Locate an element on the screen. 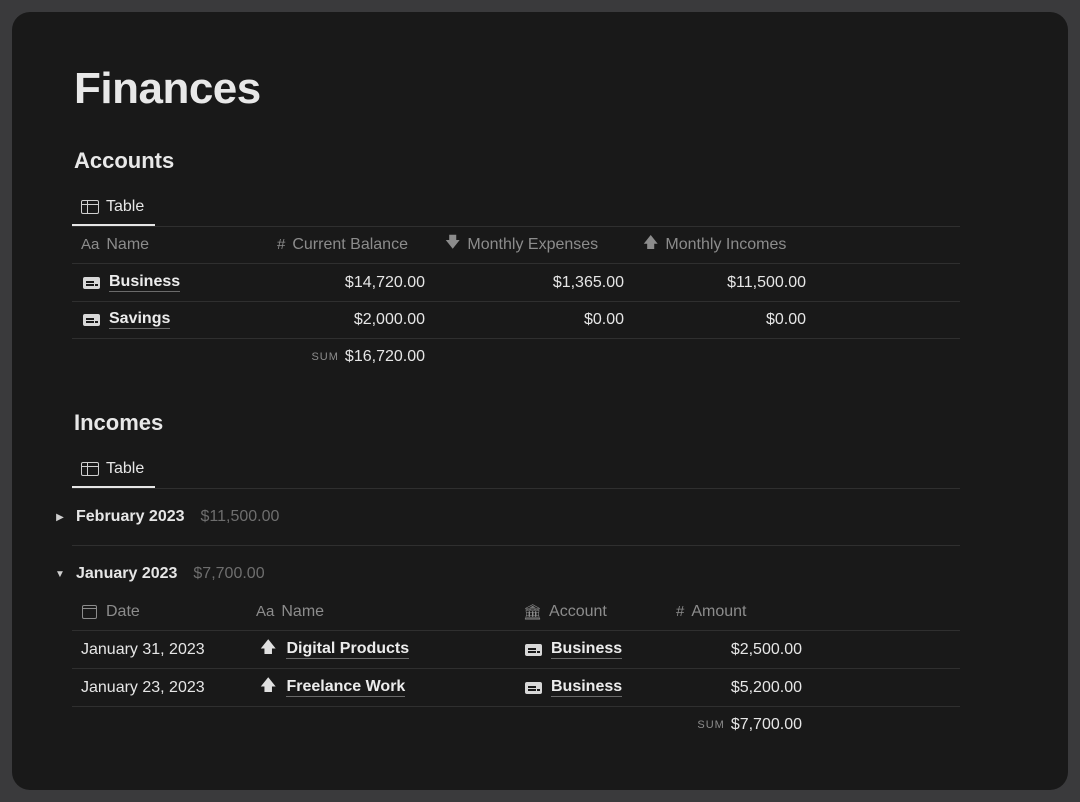  date-cell: January 31, 2023 is located at coordinates (143, 649).